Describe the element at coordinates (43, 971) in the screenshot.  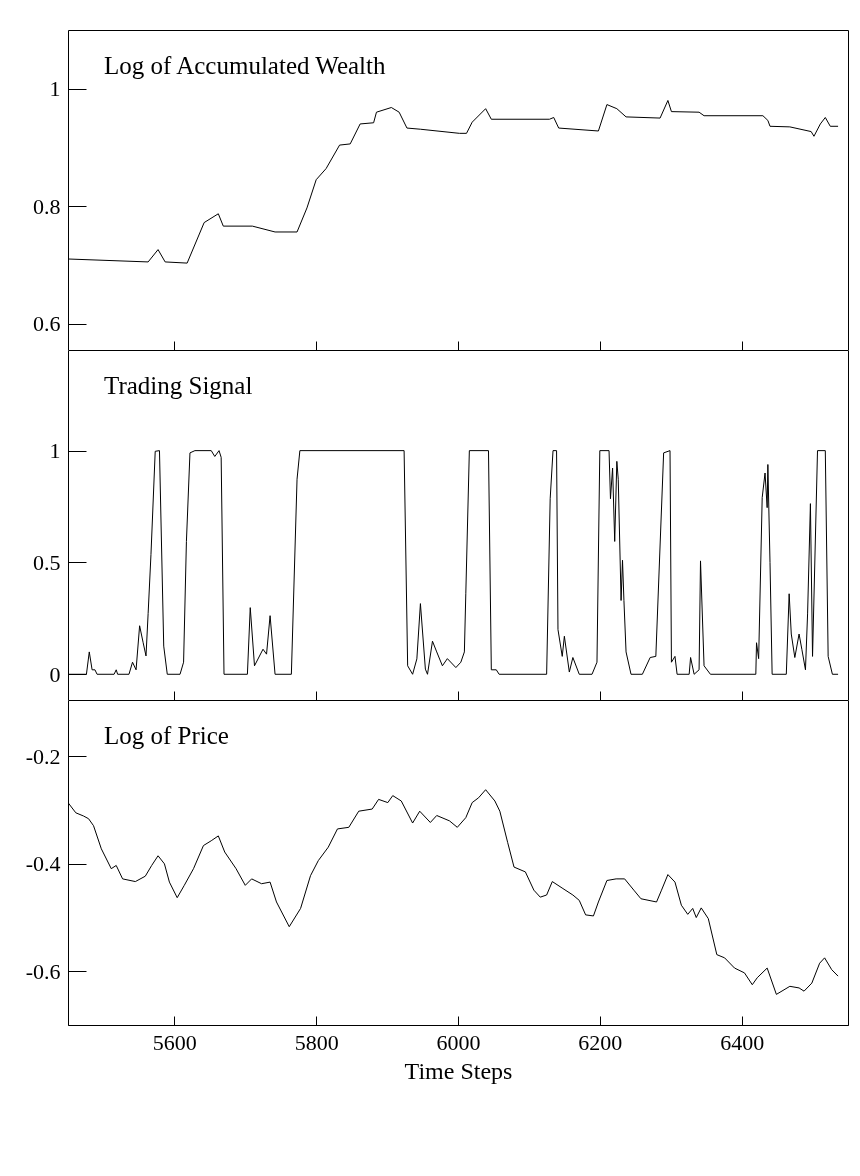
I see `y-tick-label: -0.6` at that location.